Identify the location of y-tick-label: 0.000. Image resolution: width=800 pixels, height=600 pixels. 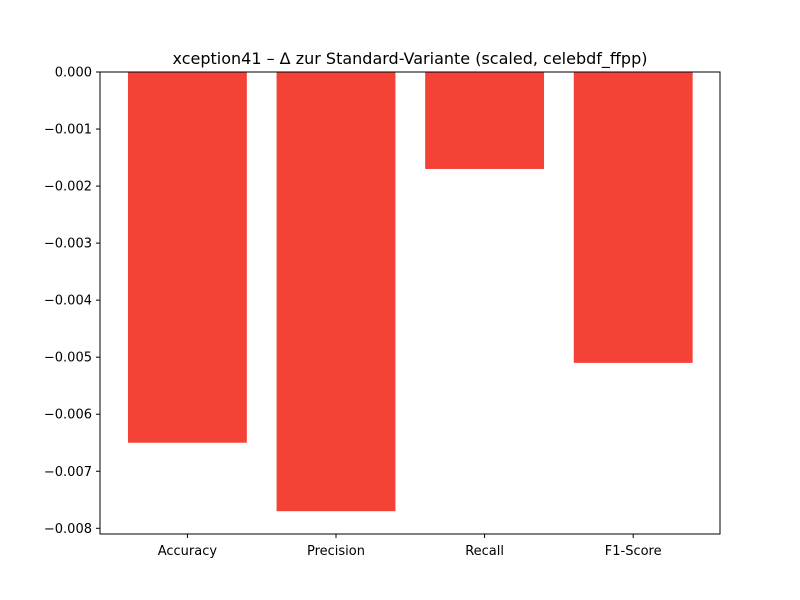
(73, 73).